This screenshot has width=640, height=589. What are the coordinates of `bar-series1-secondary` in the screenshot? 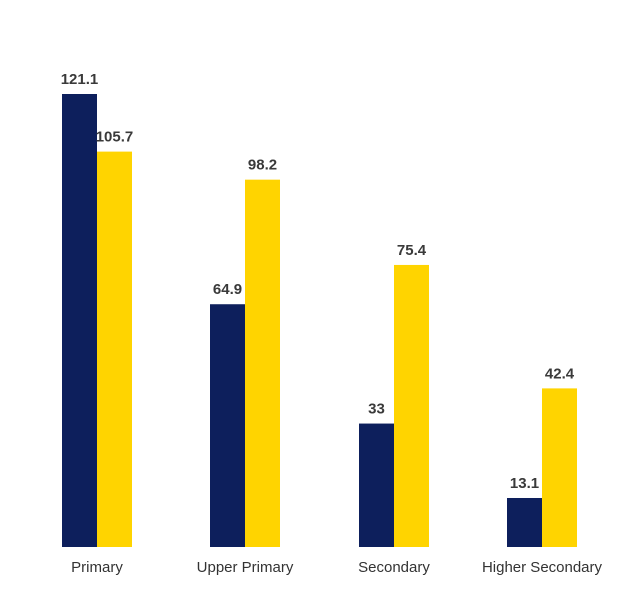 It's located at (376, 485).